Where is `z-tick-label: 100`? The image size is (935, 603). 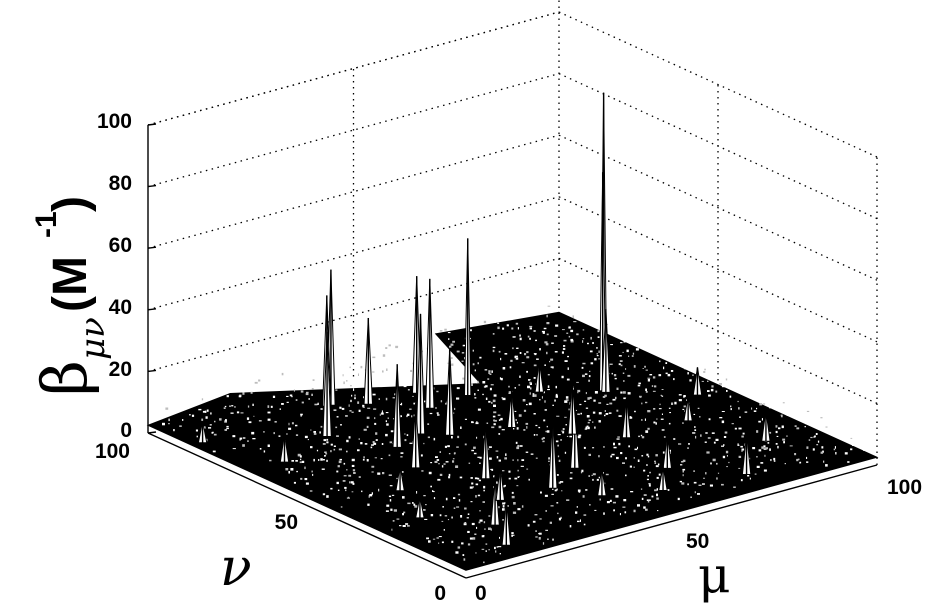 z-tick-label: 100 is located at coordinates (114, 121).